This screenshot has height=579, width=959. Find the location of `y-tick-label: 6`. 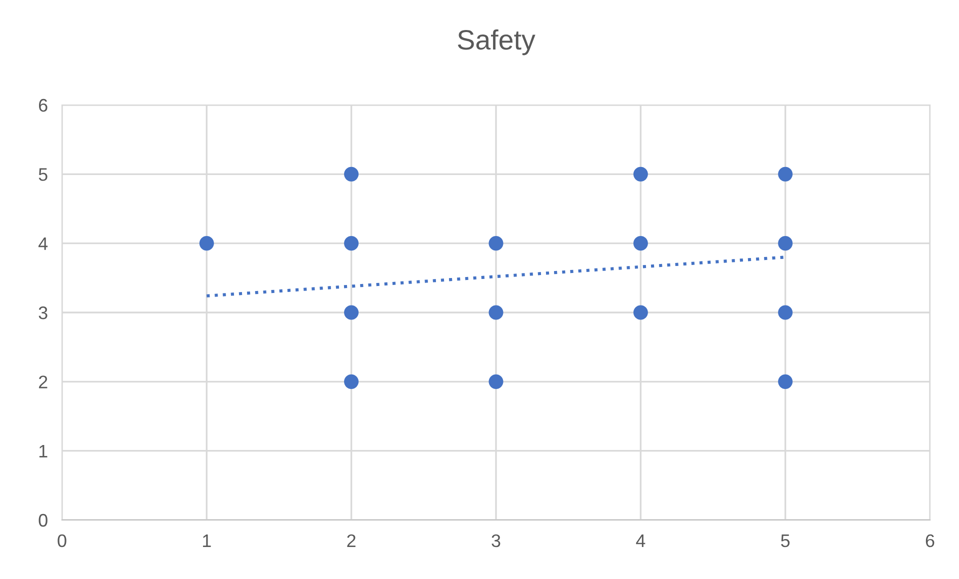

y-tick-label: 6 is located at coordinates (43, 105).